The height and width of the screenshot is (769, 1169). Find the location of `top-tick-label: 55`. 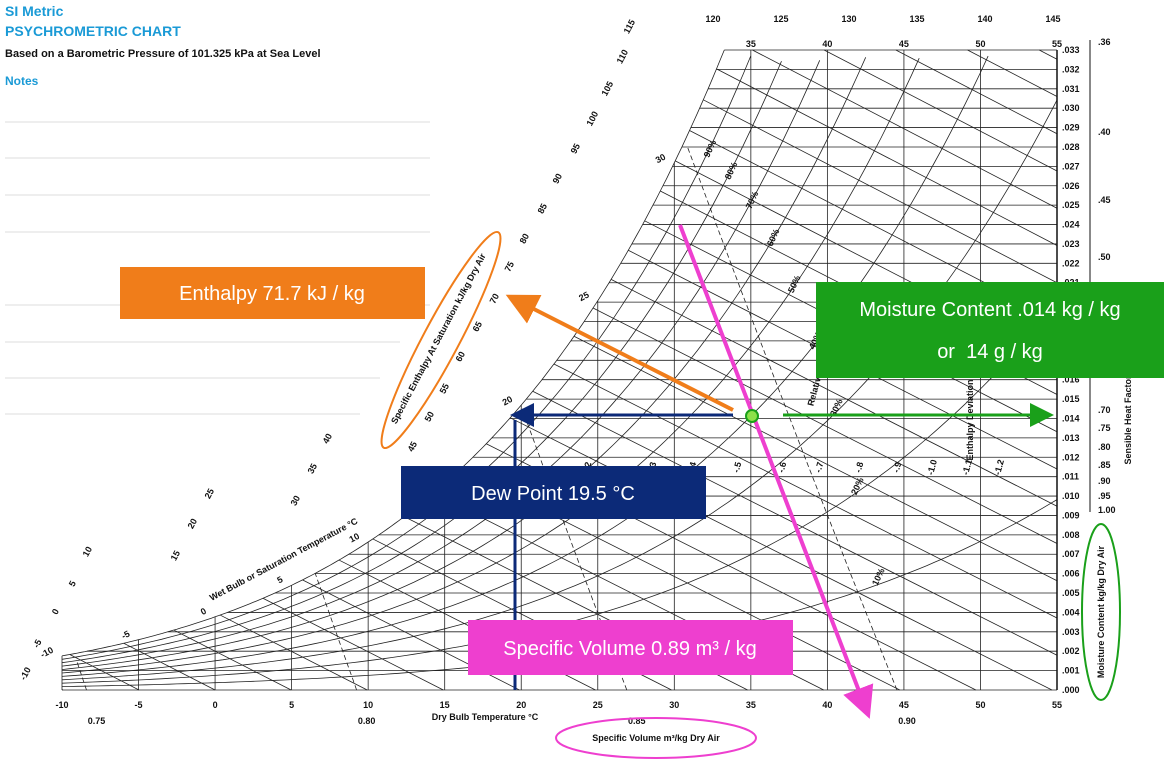

top-tick-label: 55 is located at coordinates (1057, 44).